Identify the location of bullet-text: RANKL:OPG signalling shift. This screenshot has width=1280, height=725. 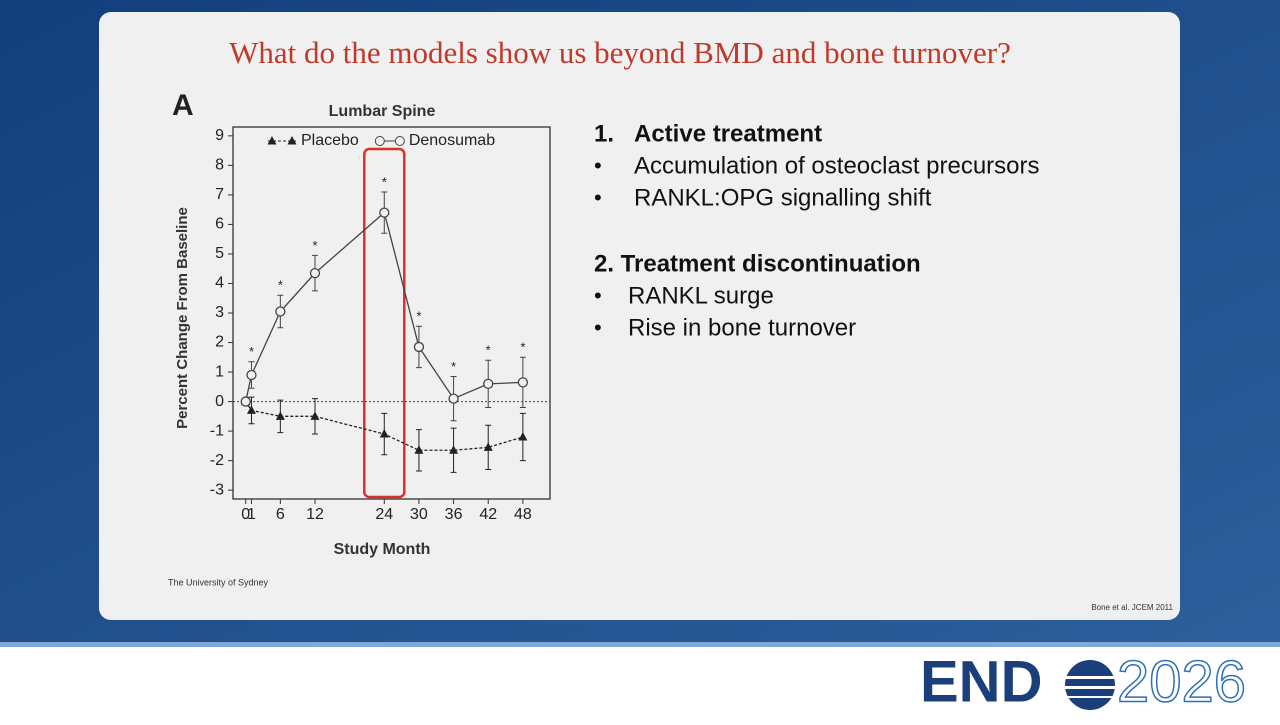
(783, 197).